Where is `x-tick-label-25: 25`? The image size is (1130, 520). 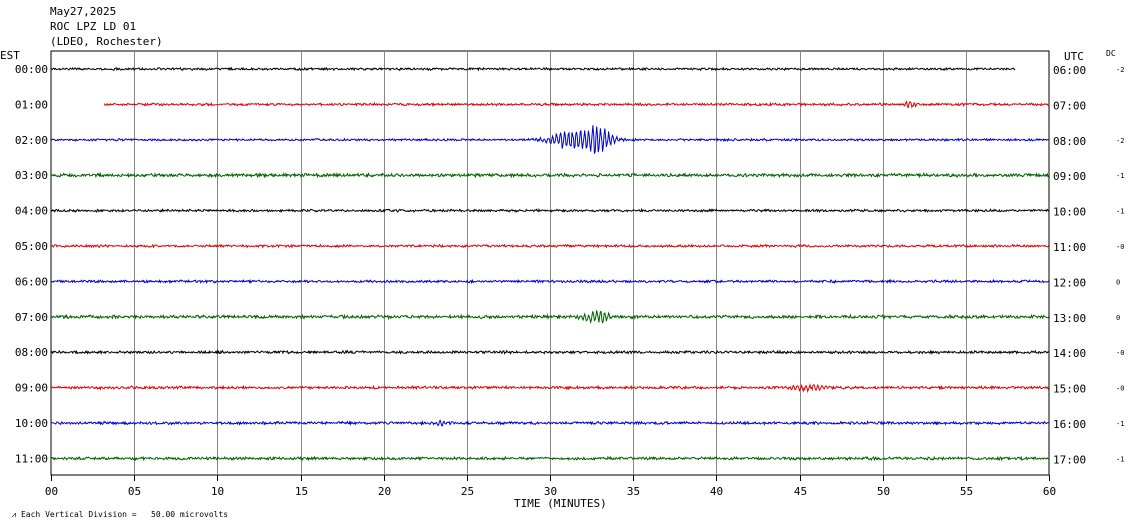 x-tick-label-25: 25 is located at coordinates (467, 491).